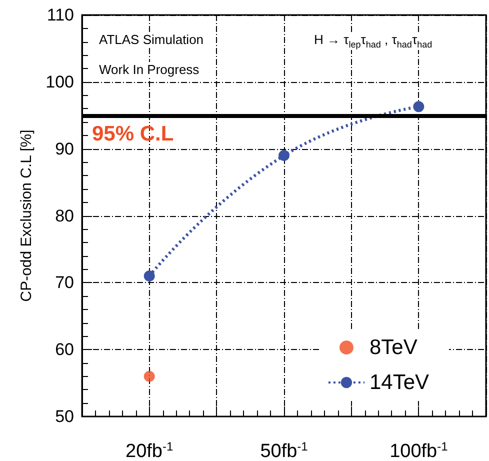  I want to click on annotation: H → τ$_{lep}$τ$_{had}$ , τ$_{had}$τ$_{had}$, so click(373, 41).